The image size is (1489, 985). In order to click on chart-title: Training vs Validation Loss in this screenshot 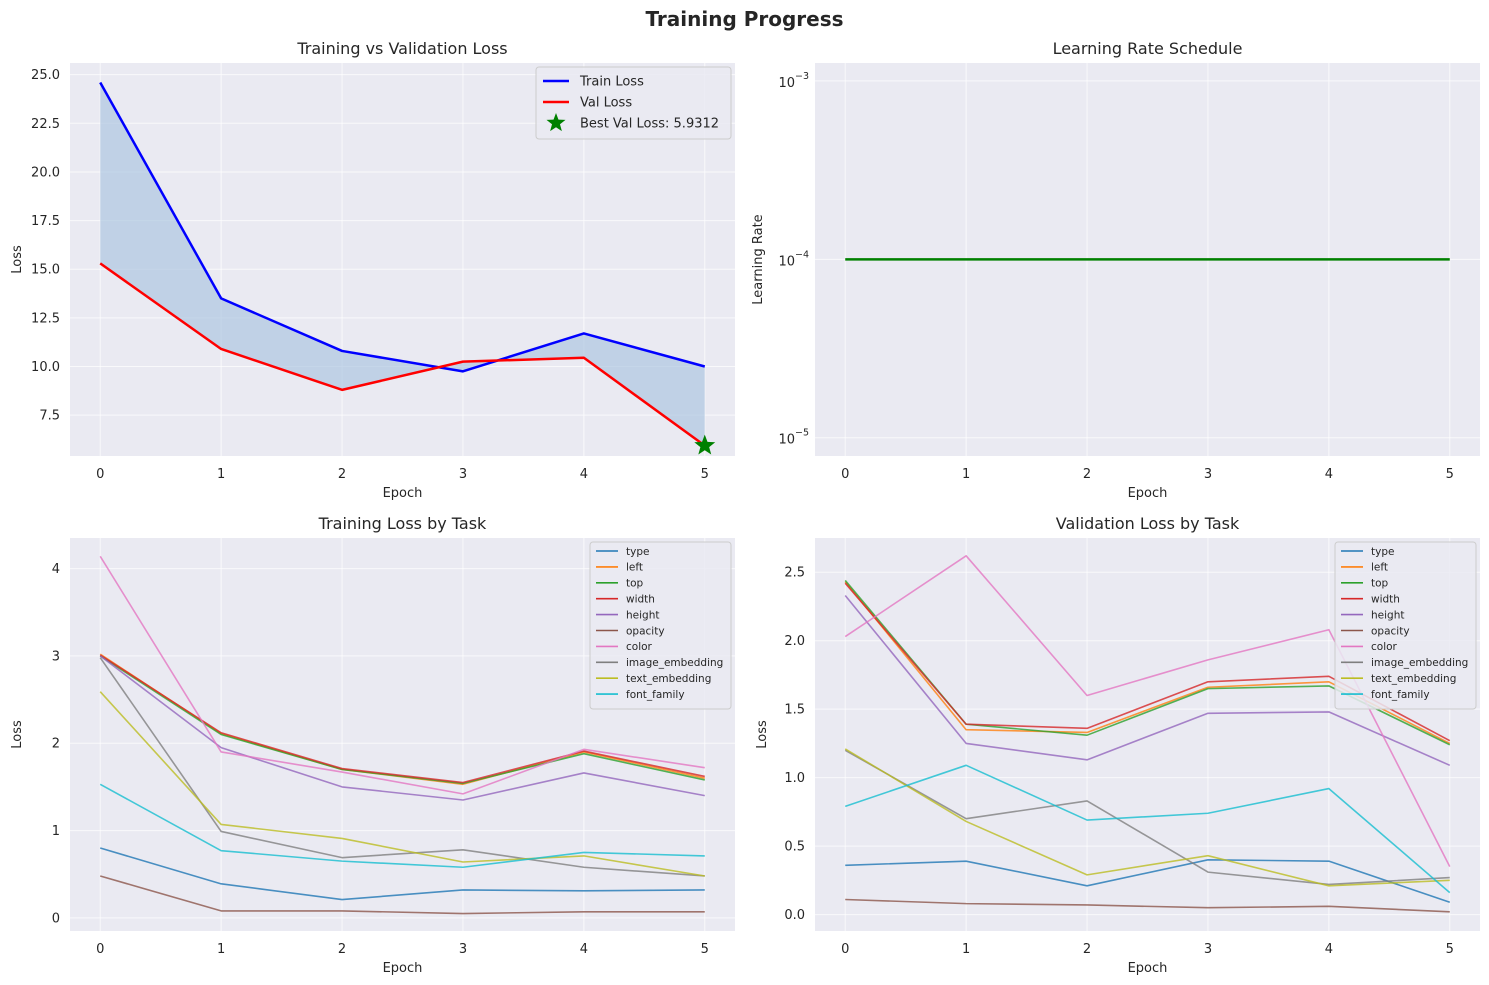, I will do `click(401, 48)`.